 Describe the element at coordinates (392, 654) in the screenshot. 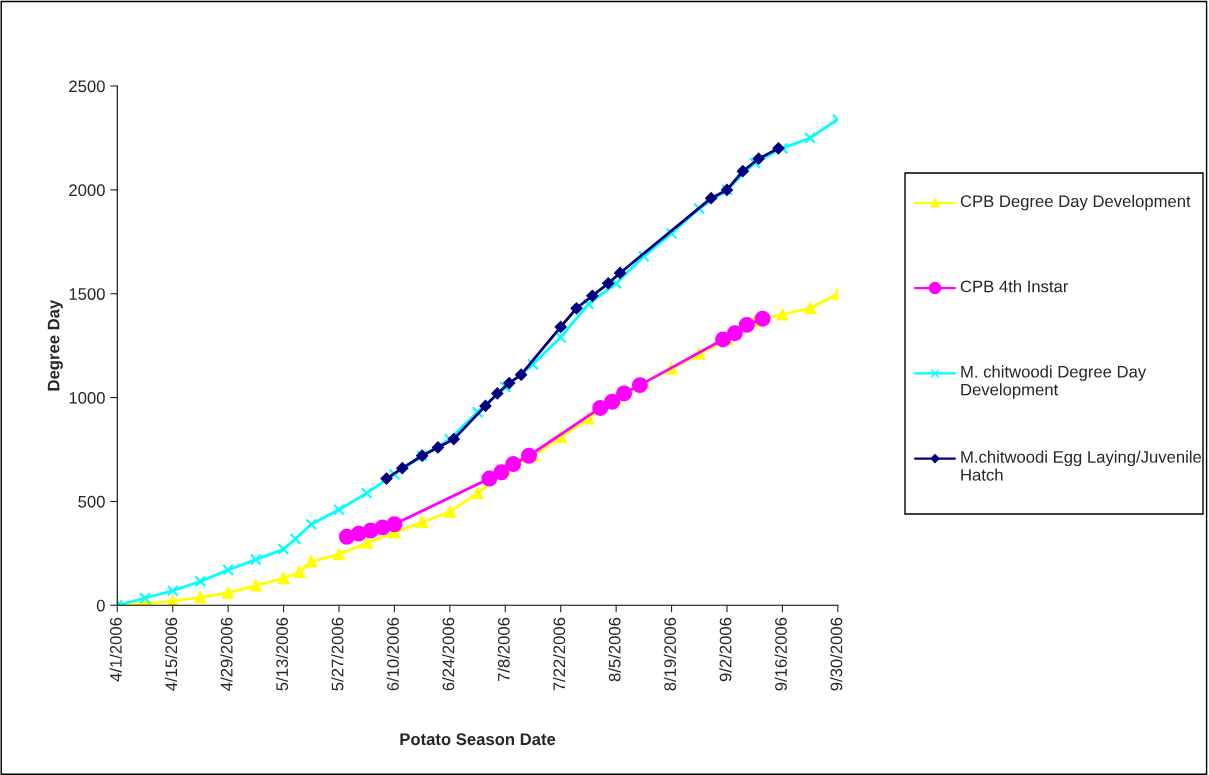

I see `x-tick-label: 6/10/2006` at that location.